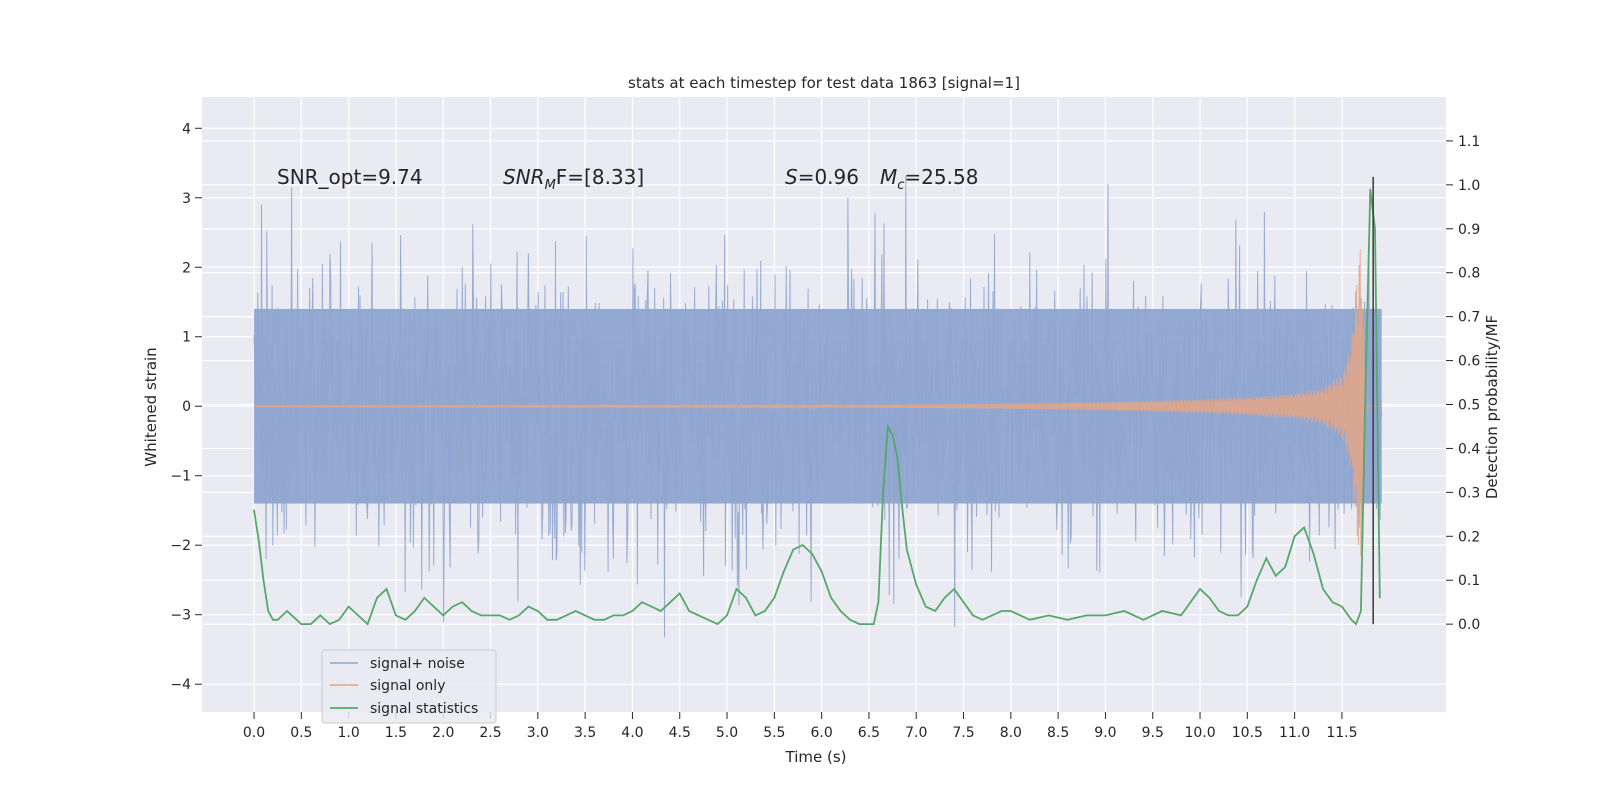 The width and height of the screenshot is (1600, 800). Describe the element at coordinates (1469, 493) in the screenshot. I see `y2-tick-label: 0.3` at that location.